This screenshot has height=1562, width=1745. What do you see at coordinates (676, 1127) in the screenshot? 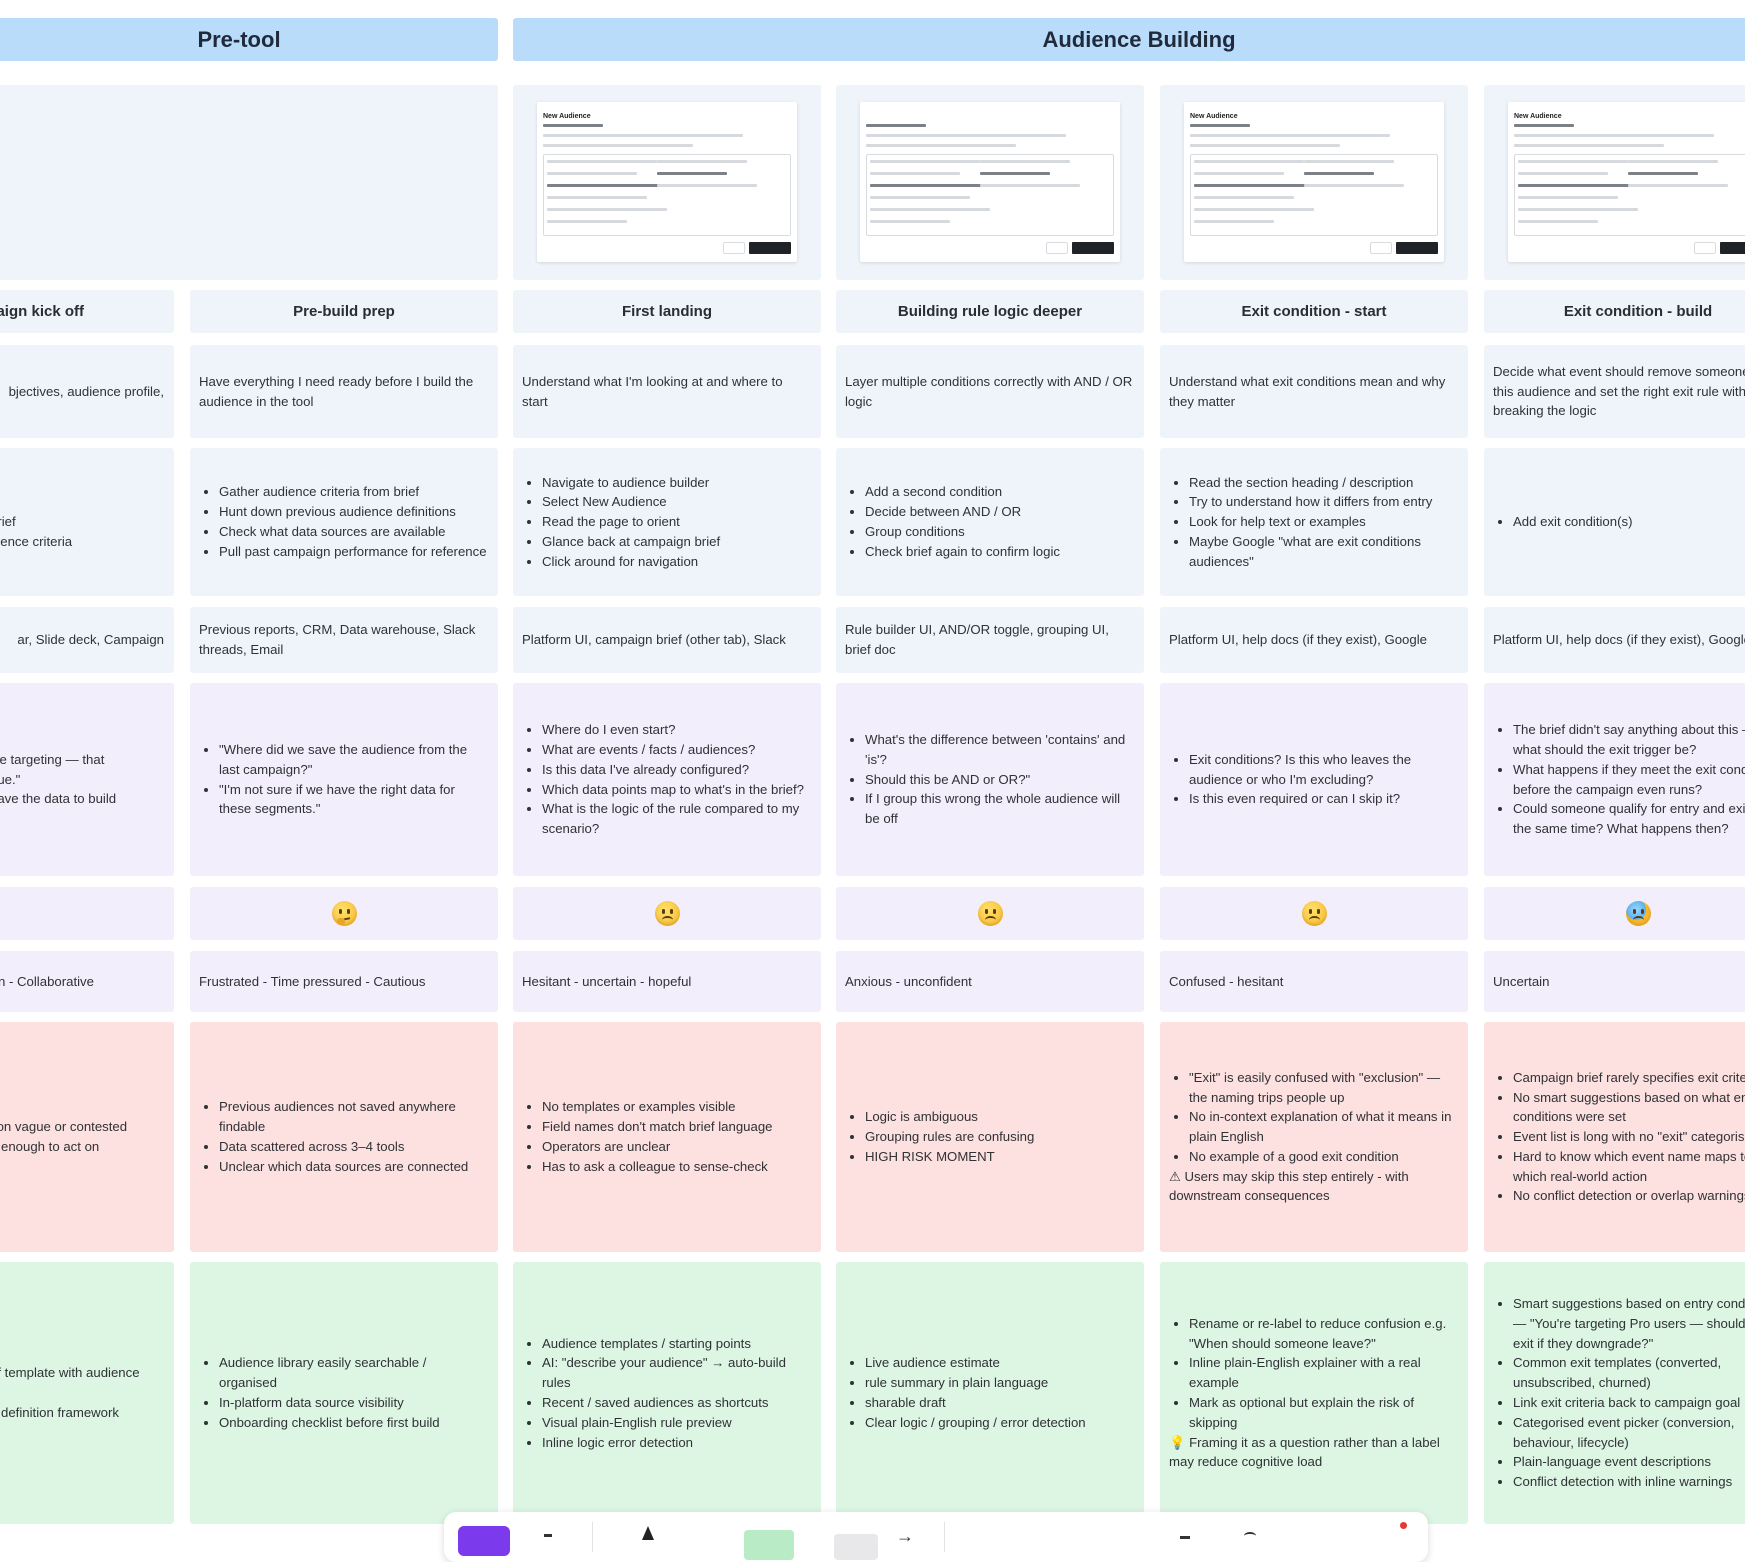
I see `list-item: Field names don't match brief language` at bounding box center [676, 1127].